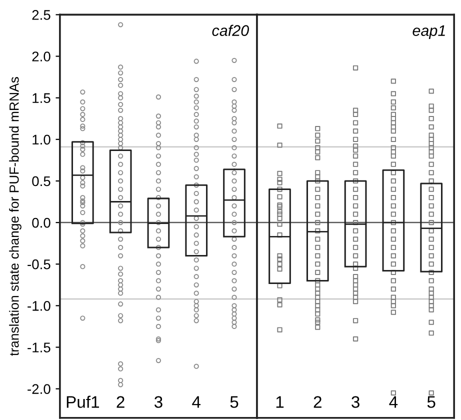 Image resolution: width=461 pixels, height=420 pixels. I want to click on y-tick-label: -1.5, so click(39, 347).